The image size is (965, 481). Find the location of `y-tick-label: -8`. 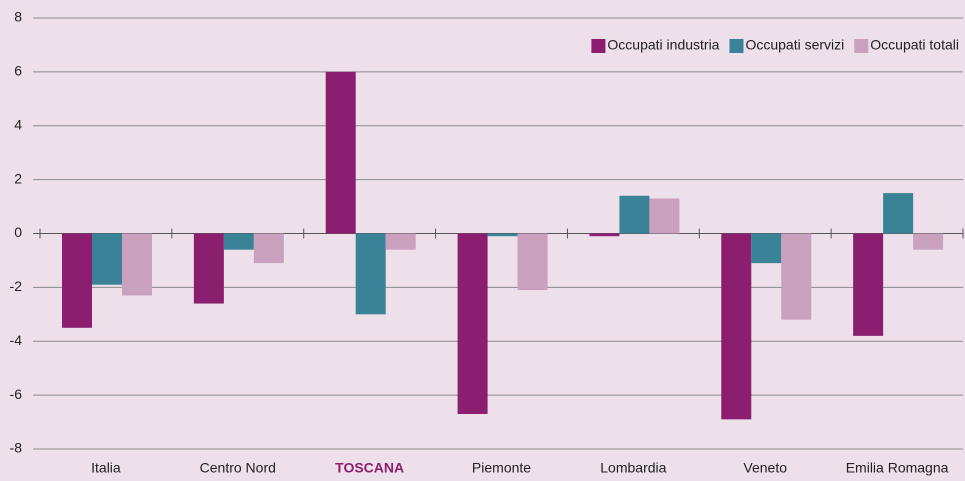

y-tick-label: -8 is located at coordinates (16, 448).